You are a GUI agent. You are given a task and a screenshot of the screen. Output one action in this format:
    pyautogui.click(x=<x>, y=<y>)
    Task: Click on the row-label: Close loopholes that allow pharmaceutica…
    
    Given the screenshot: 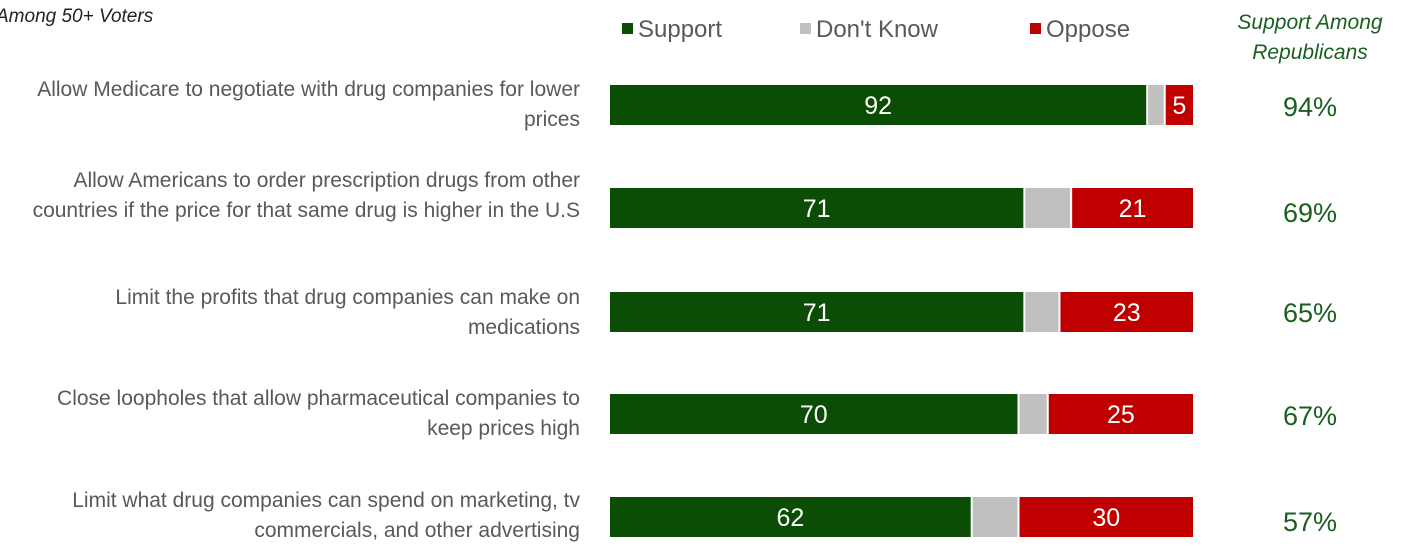 What is the action you would take?
    pyautogui.click(x=318, y=413)
    